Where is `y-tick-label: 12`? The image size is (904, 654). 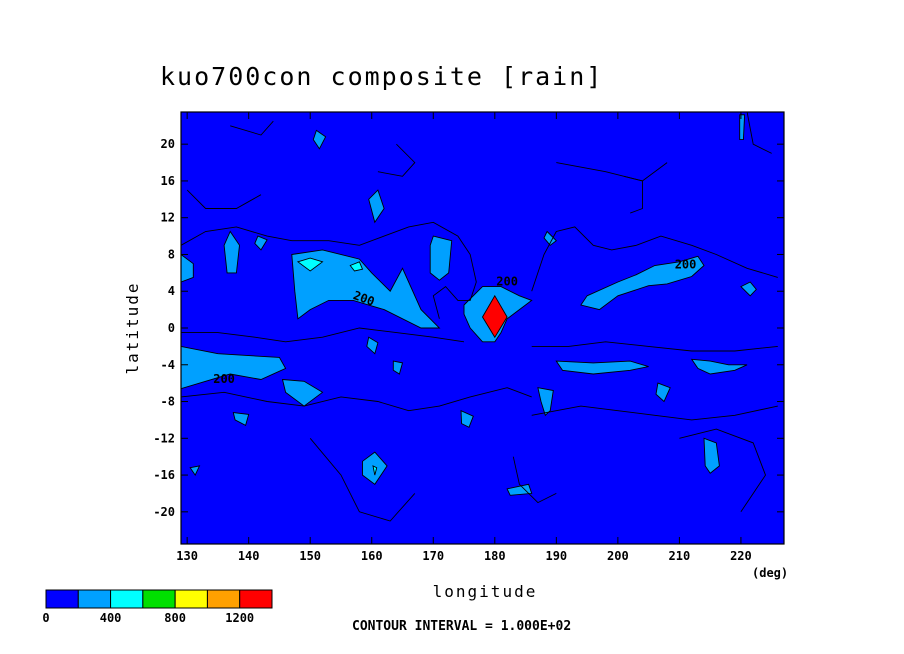 y-tick-label: 12 is located at coordinates (168, 218).